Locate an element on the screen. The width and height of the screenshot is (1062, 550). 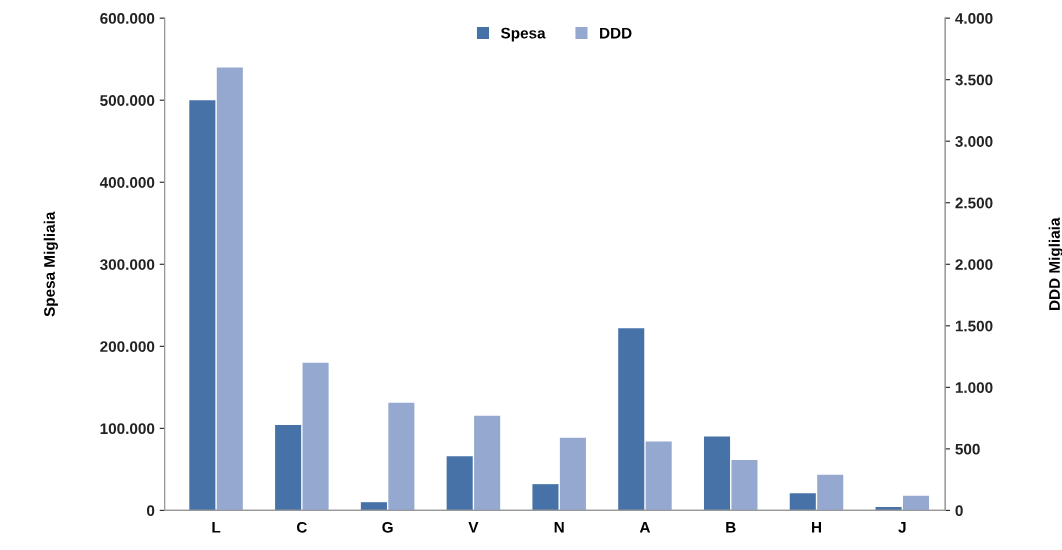
y2-tick-label: 2.500 is located at coordinates (974, 203).